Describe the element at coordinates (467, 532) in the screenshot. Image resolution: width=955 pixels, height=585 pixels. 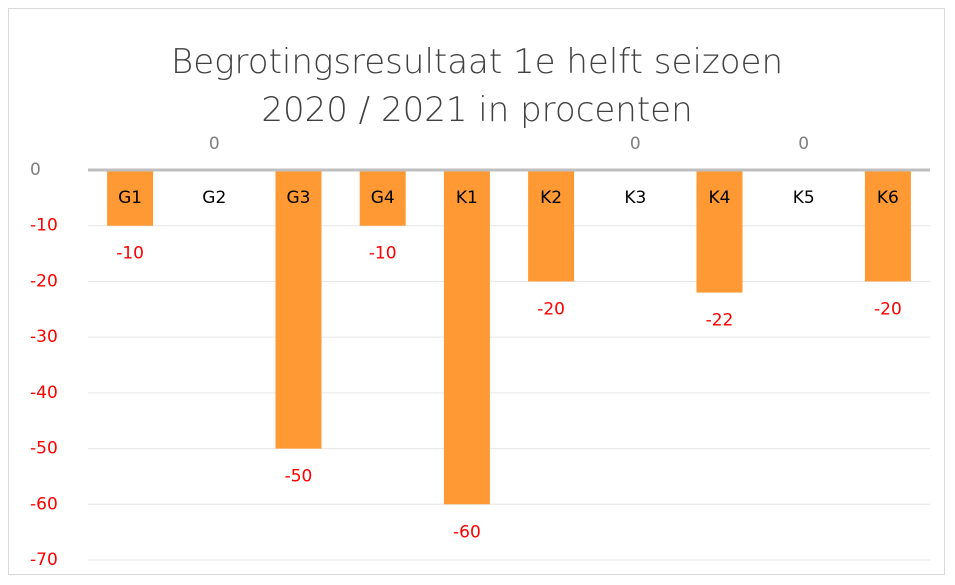
I see `data-label: -60` at that location.